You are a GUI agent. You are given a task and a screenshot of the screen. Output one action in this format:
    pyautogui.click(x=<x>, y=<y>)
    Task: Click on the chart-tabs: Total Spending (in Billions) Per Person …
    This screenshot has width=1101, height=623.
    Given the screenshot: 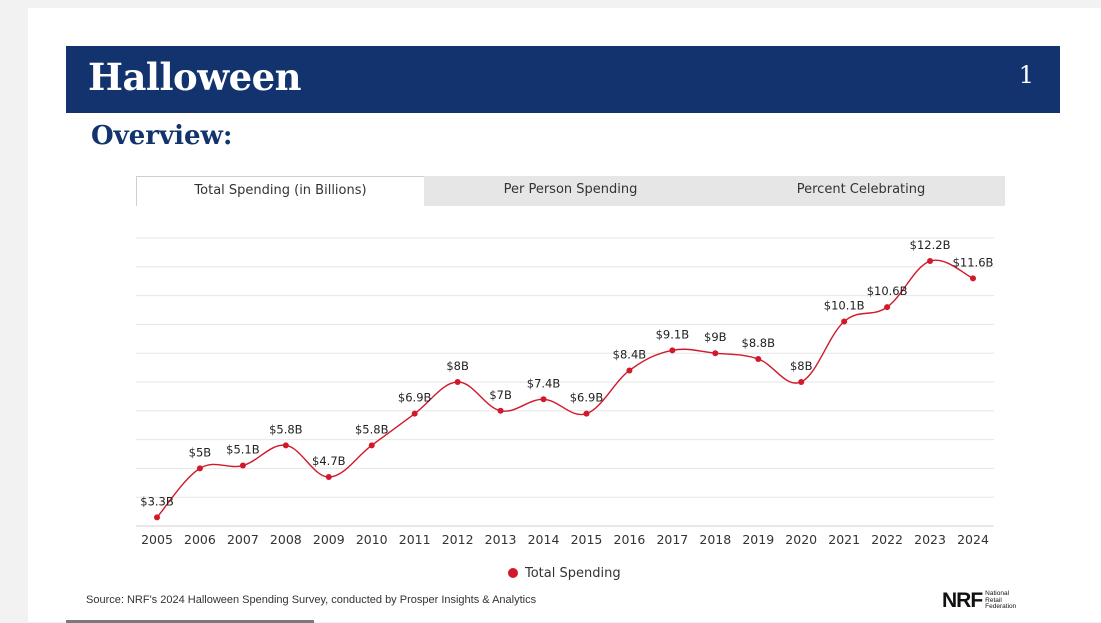 What is the action you would take?
    pyautogui.click(x=570, y=191)
    